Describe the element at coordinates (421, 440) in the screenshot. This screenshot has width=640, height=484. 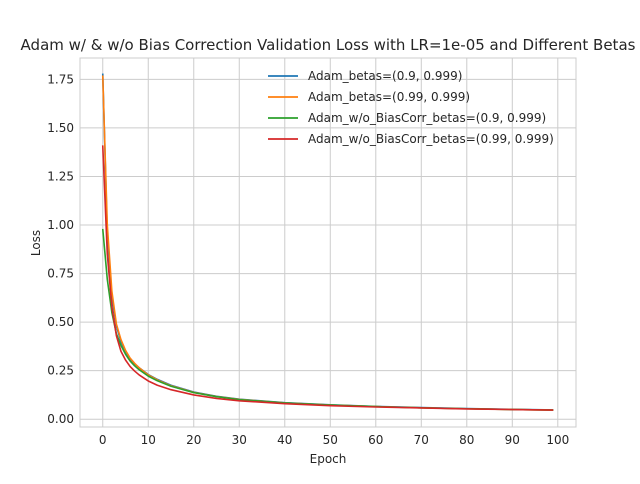
I see `x-tick-label: 70` at that location.